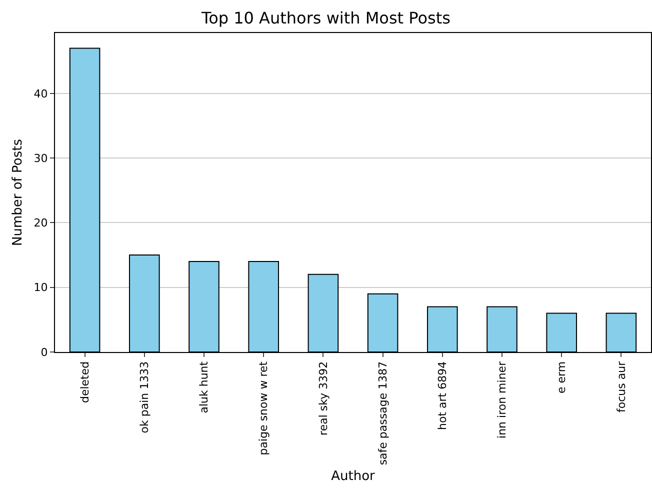  What do you see at coordinates (41, 93) in the screenshot?
I see `y-tick-label: 40` at bounding box center [41, 93].